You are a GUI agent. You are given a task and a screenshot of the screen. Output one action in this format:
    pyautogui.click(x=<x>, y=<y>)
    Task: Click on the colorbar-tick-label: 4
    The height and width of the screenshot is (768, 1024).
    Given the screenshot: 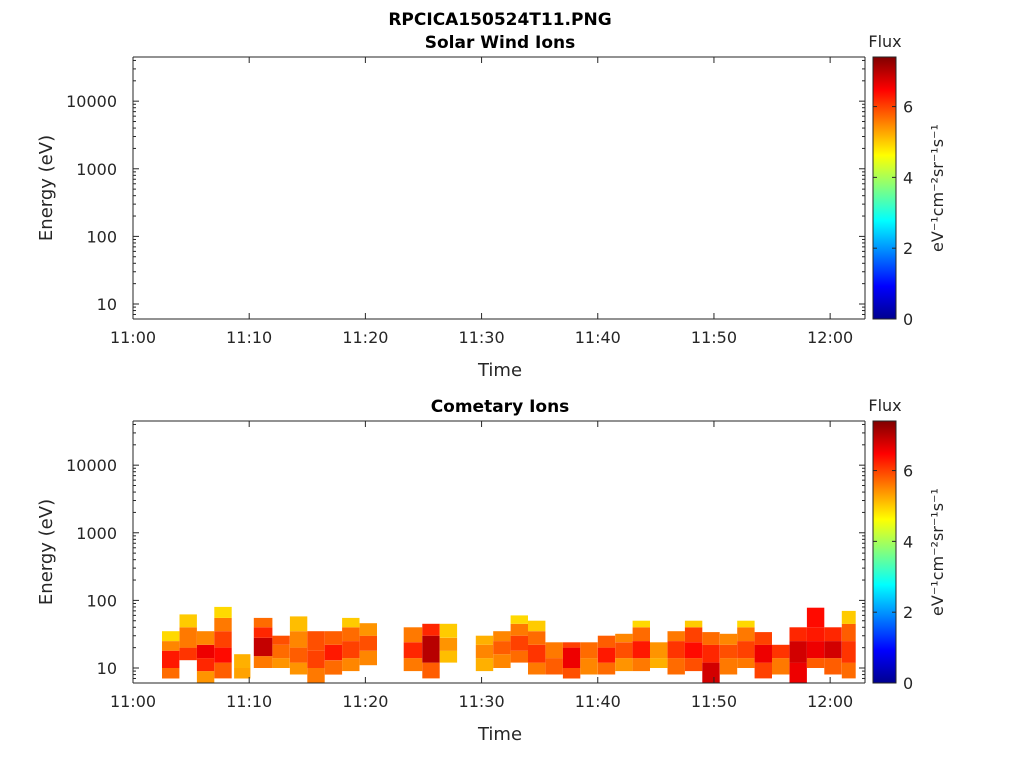 What is the action you would take?
    pyautogui.click(x=908, y=541)
    